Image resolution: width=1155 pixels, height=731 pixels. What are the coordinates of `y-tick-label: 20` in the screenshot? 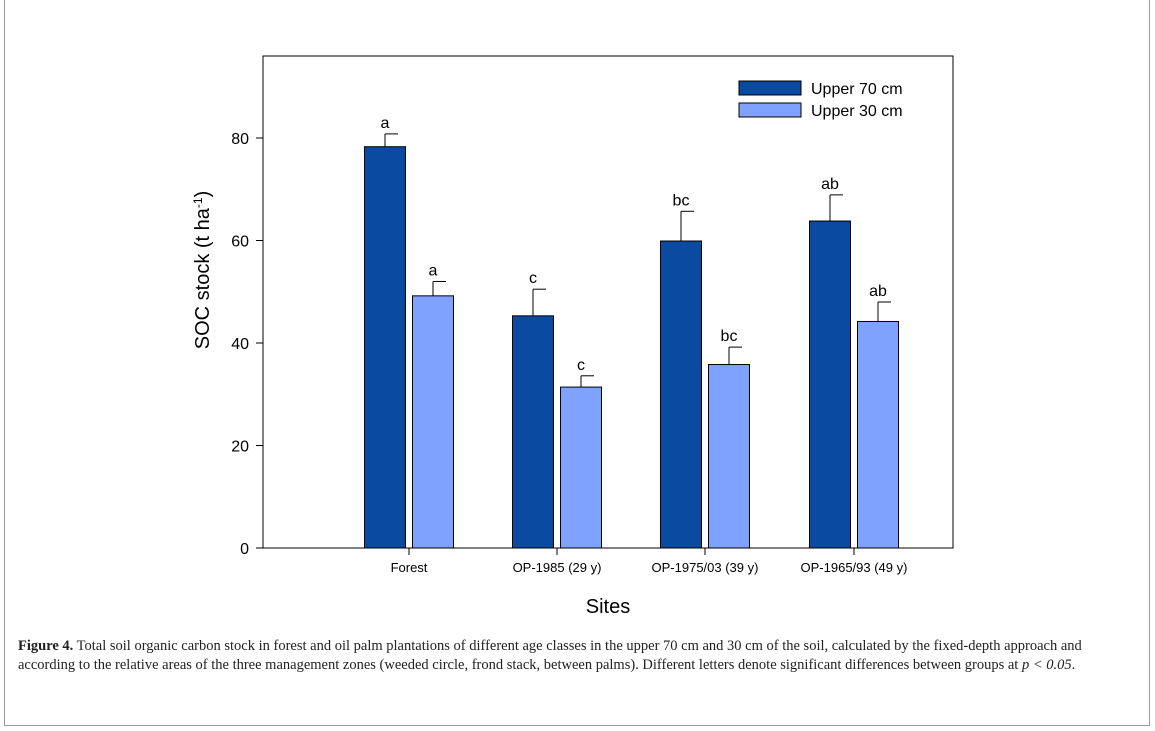 It's located at (240, 447).